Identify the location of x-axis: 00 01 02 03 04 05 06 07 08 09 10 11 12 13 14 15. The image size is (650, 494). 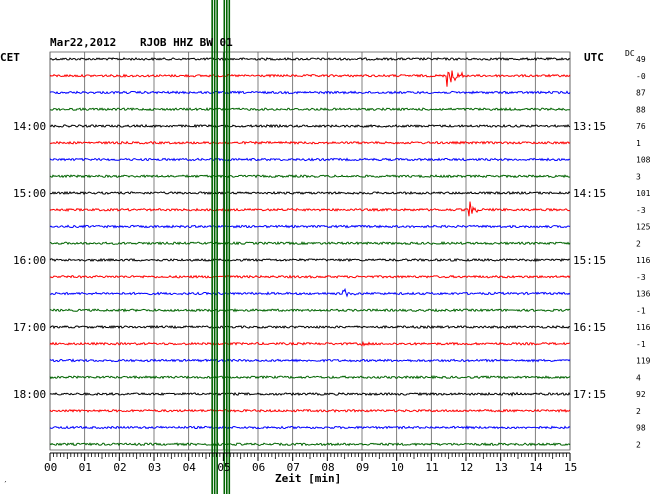
(310, 463).